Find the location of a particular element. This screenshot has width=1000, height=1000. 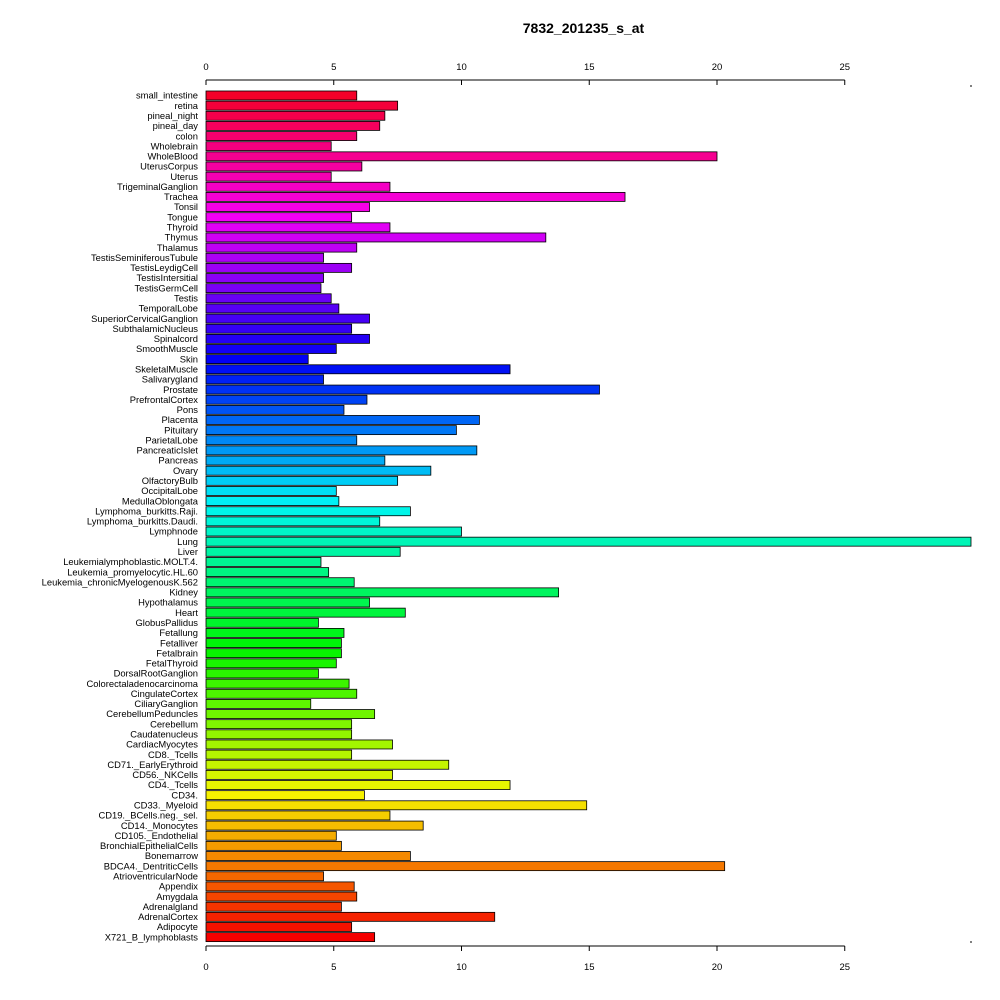

category-label: Caudatenucleus is located at coordinates (164, 734).